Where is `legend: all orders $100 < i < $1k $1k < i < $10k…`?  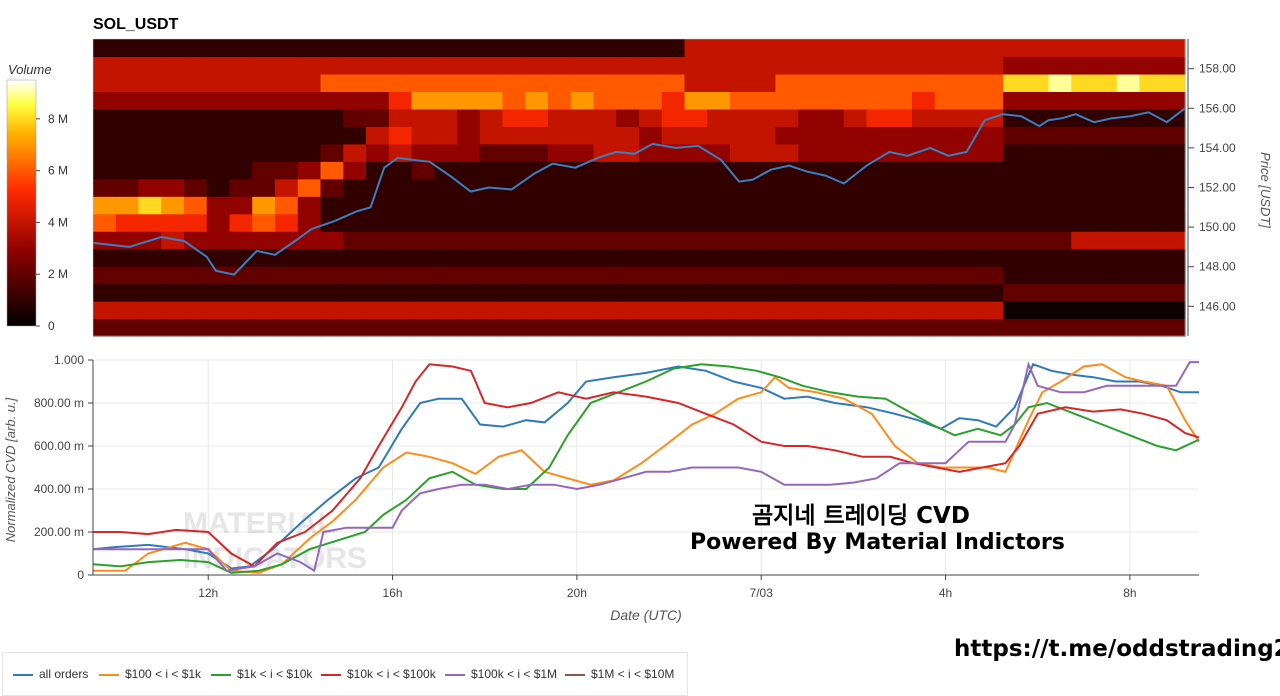 legend: all orders $100 < i < $1k $1k < i < $10k… is located at coordinates (345, 674).